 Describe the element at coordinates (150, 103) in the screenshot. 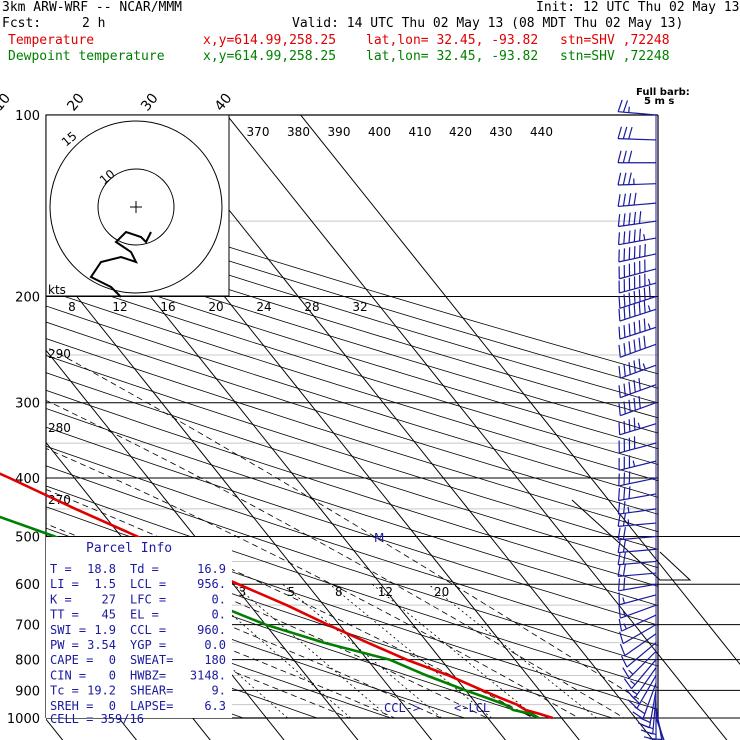

I see `isotherm-label: 30` at that location.